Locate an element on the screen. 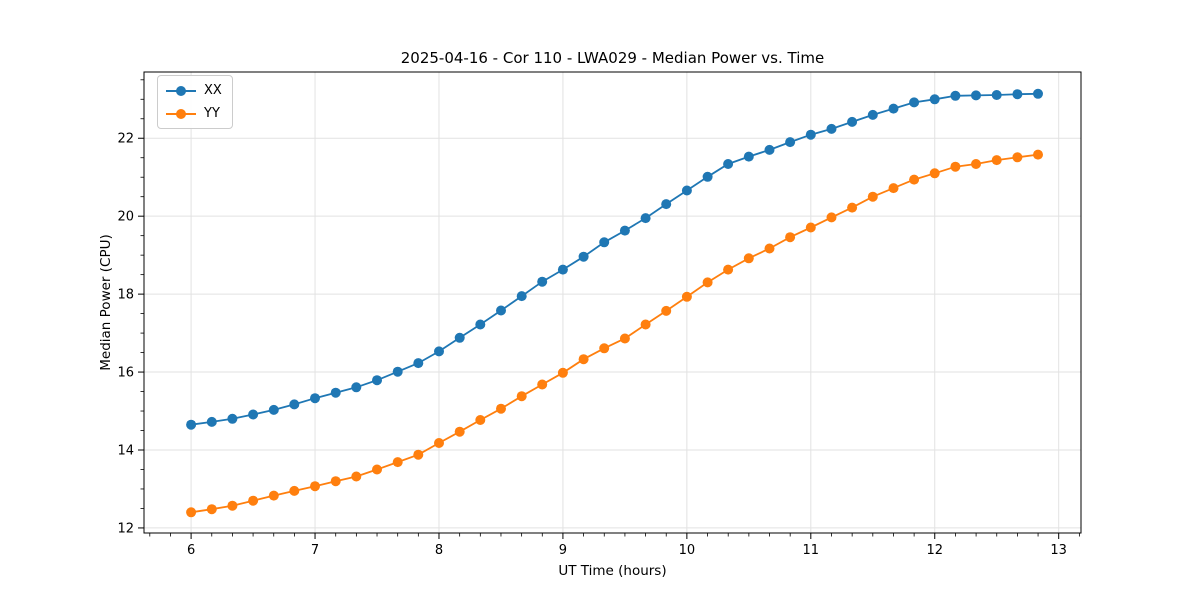  y-tick-label: 18 is located at coordinates (125, 295).